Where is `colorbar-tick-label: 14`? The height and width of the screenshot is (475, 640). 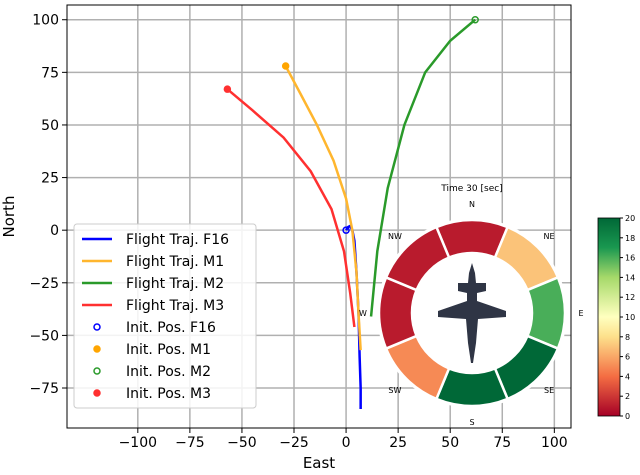
colorbar-tick-label: 14 is located at coordinates (630, 277).